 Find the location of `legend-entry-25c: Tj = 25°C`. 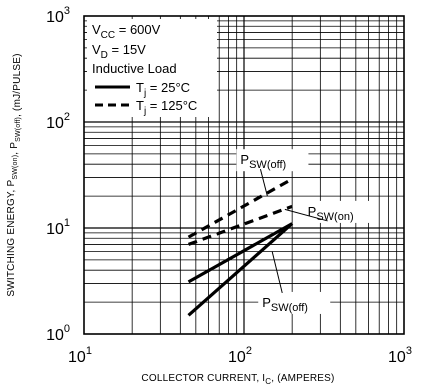

legend-entry-25c: Tj = 25°C is located at coordinates (163, 89).